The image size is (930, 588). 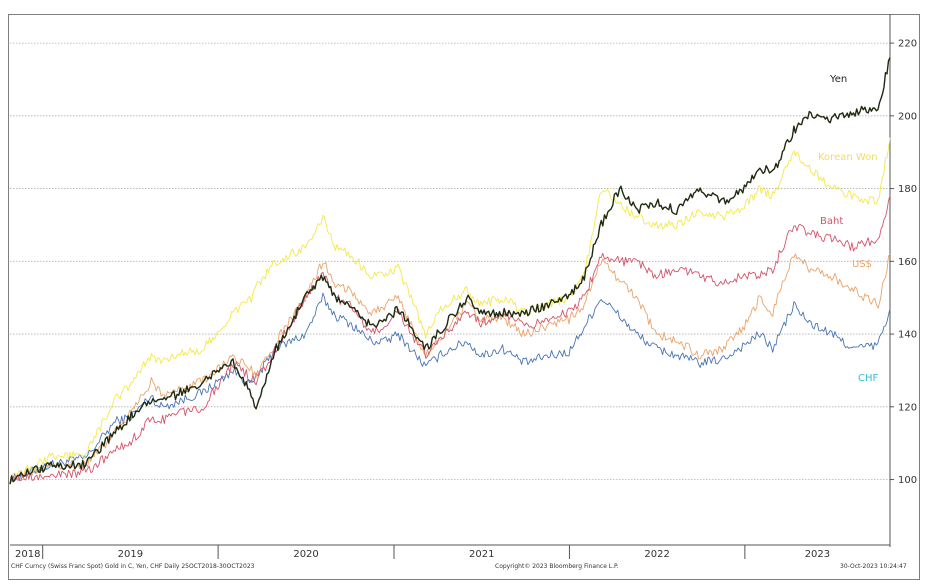 What do you see at coordinates (862, 264) in the screenshot?
I see `series-label-us-: US$` at bounding box center [862, 264].